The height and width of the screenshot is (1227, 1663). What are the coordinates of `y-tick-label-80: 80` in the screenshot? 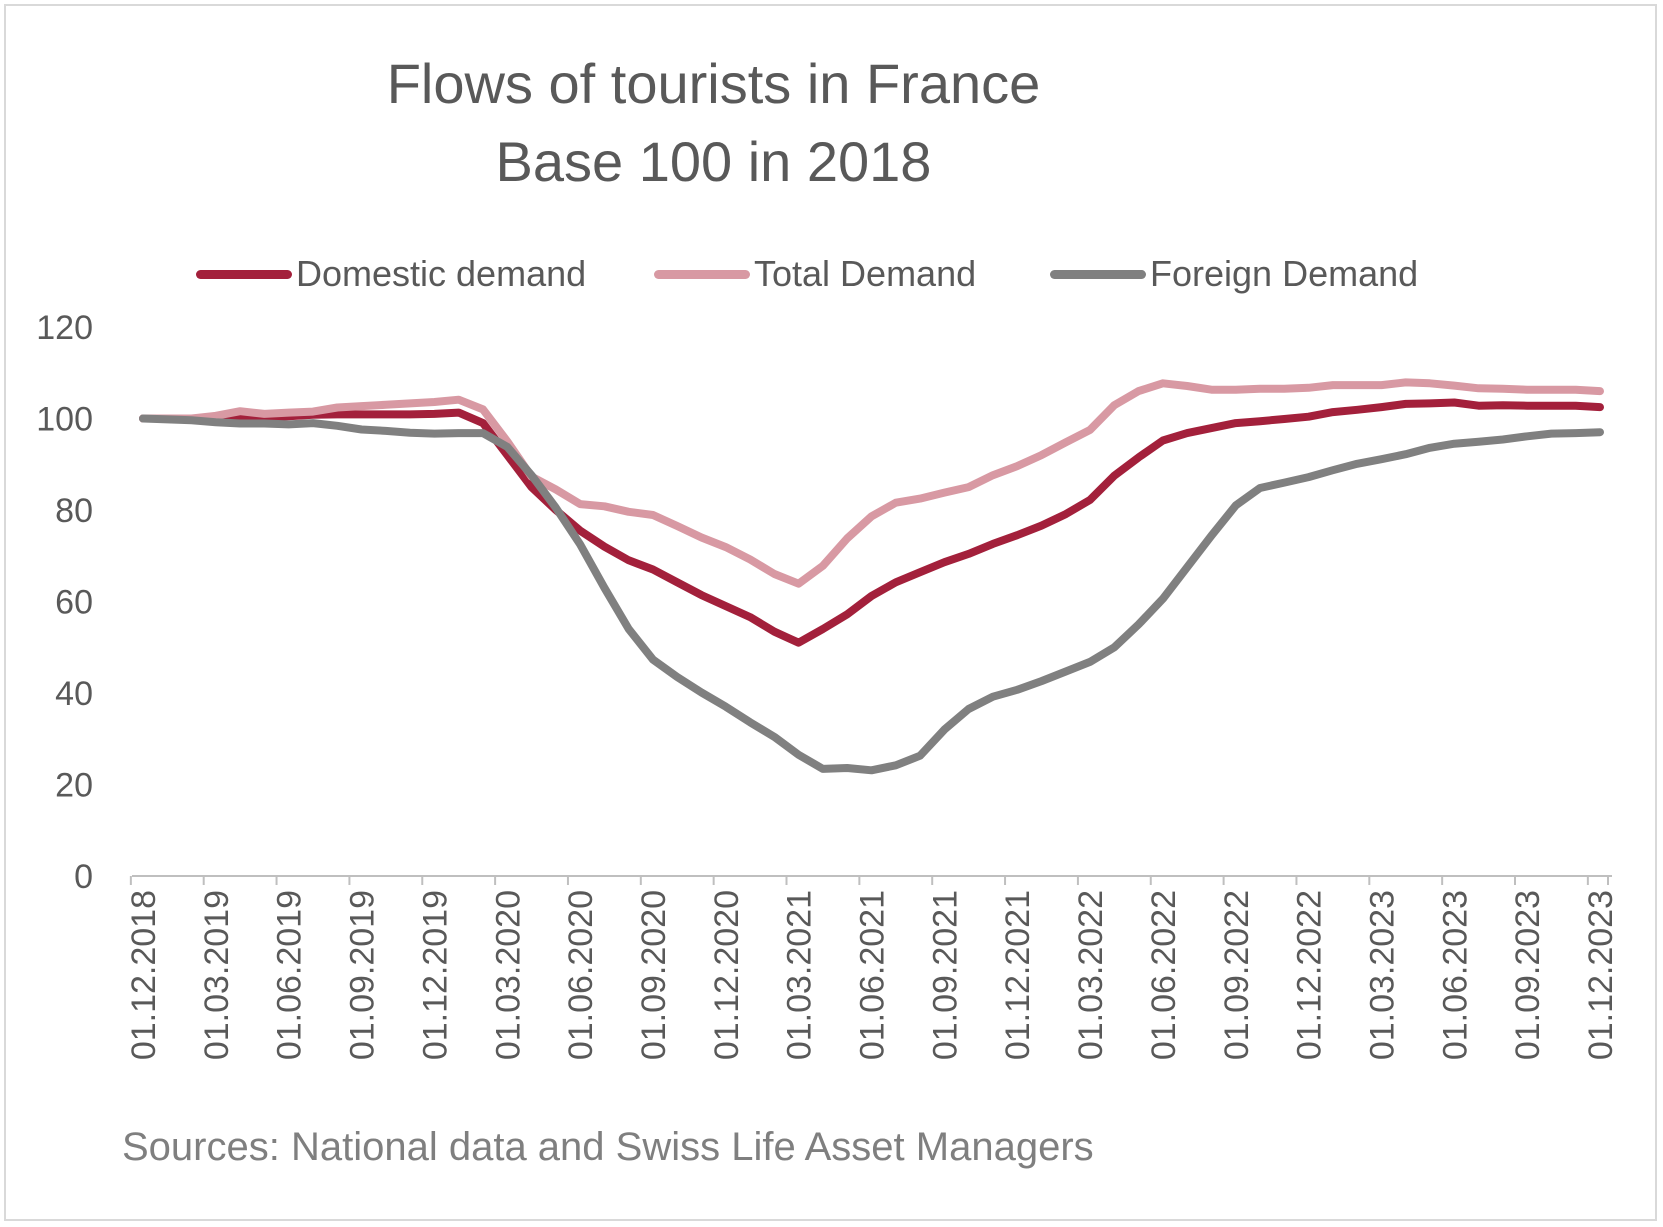 It's located at (74, 511).